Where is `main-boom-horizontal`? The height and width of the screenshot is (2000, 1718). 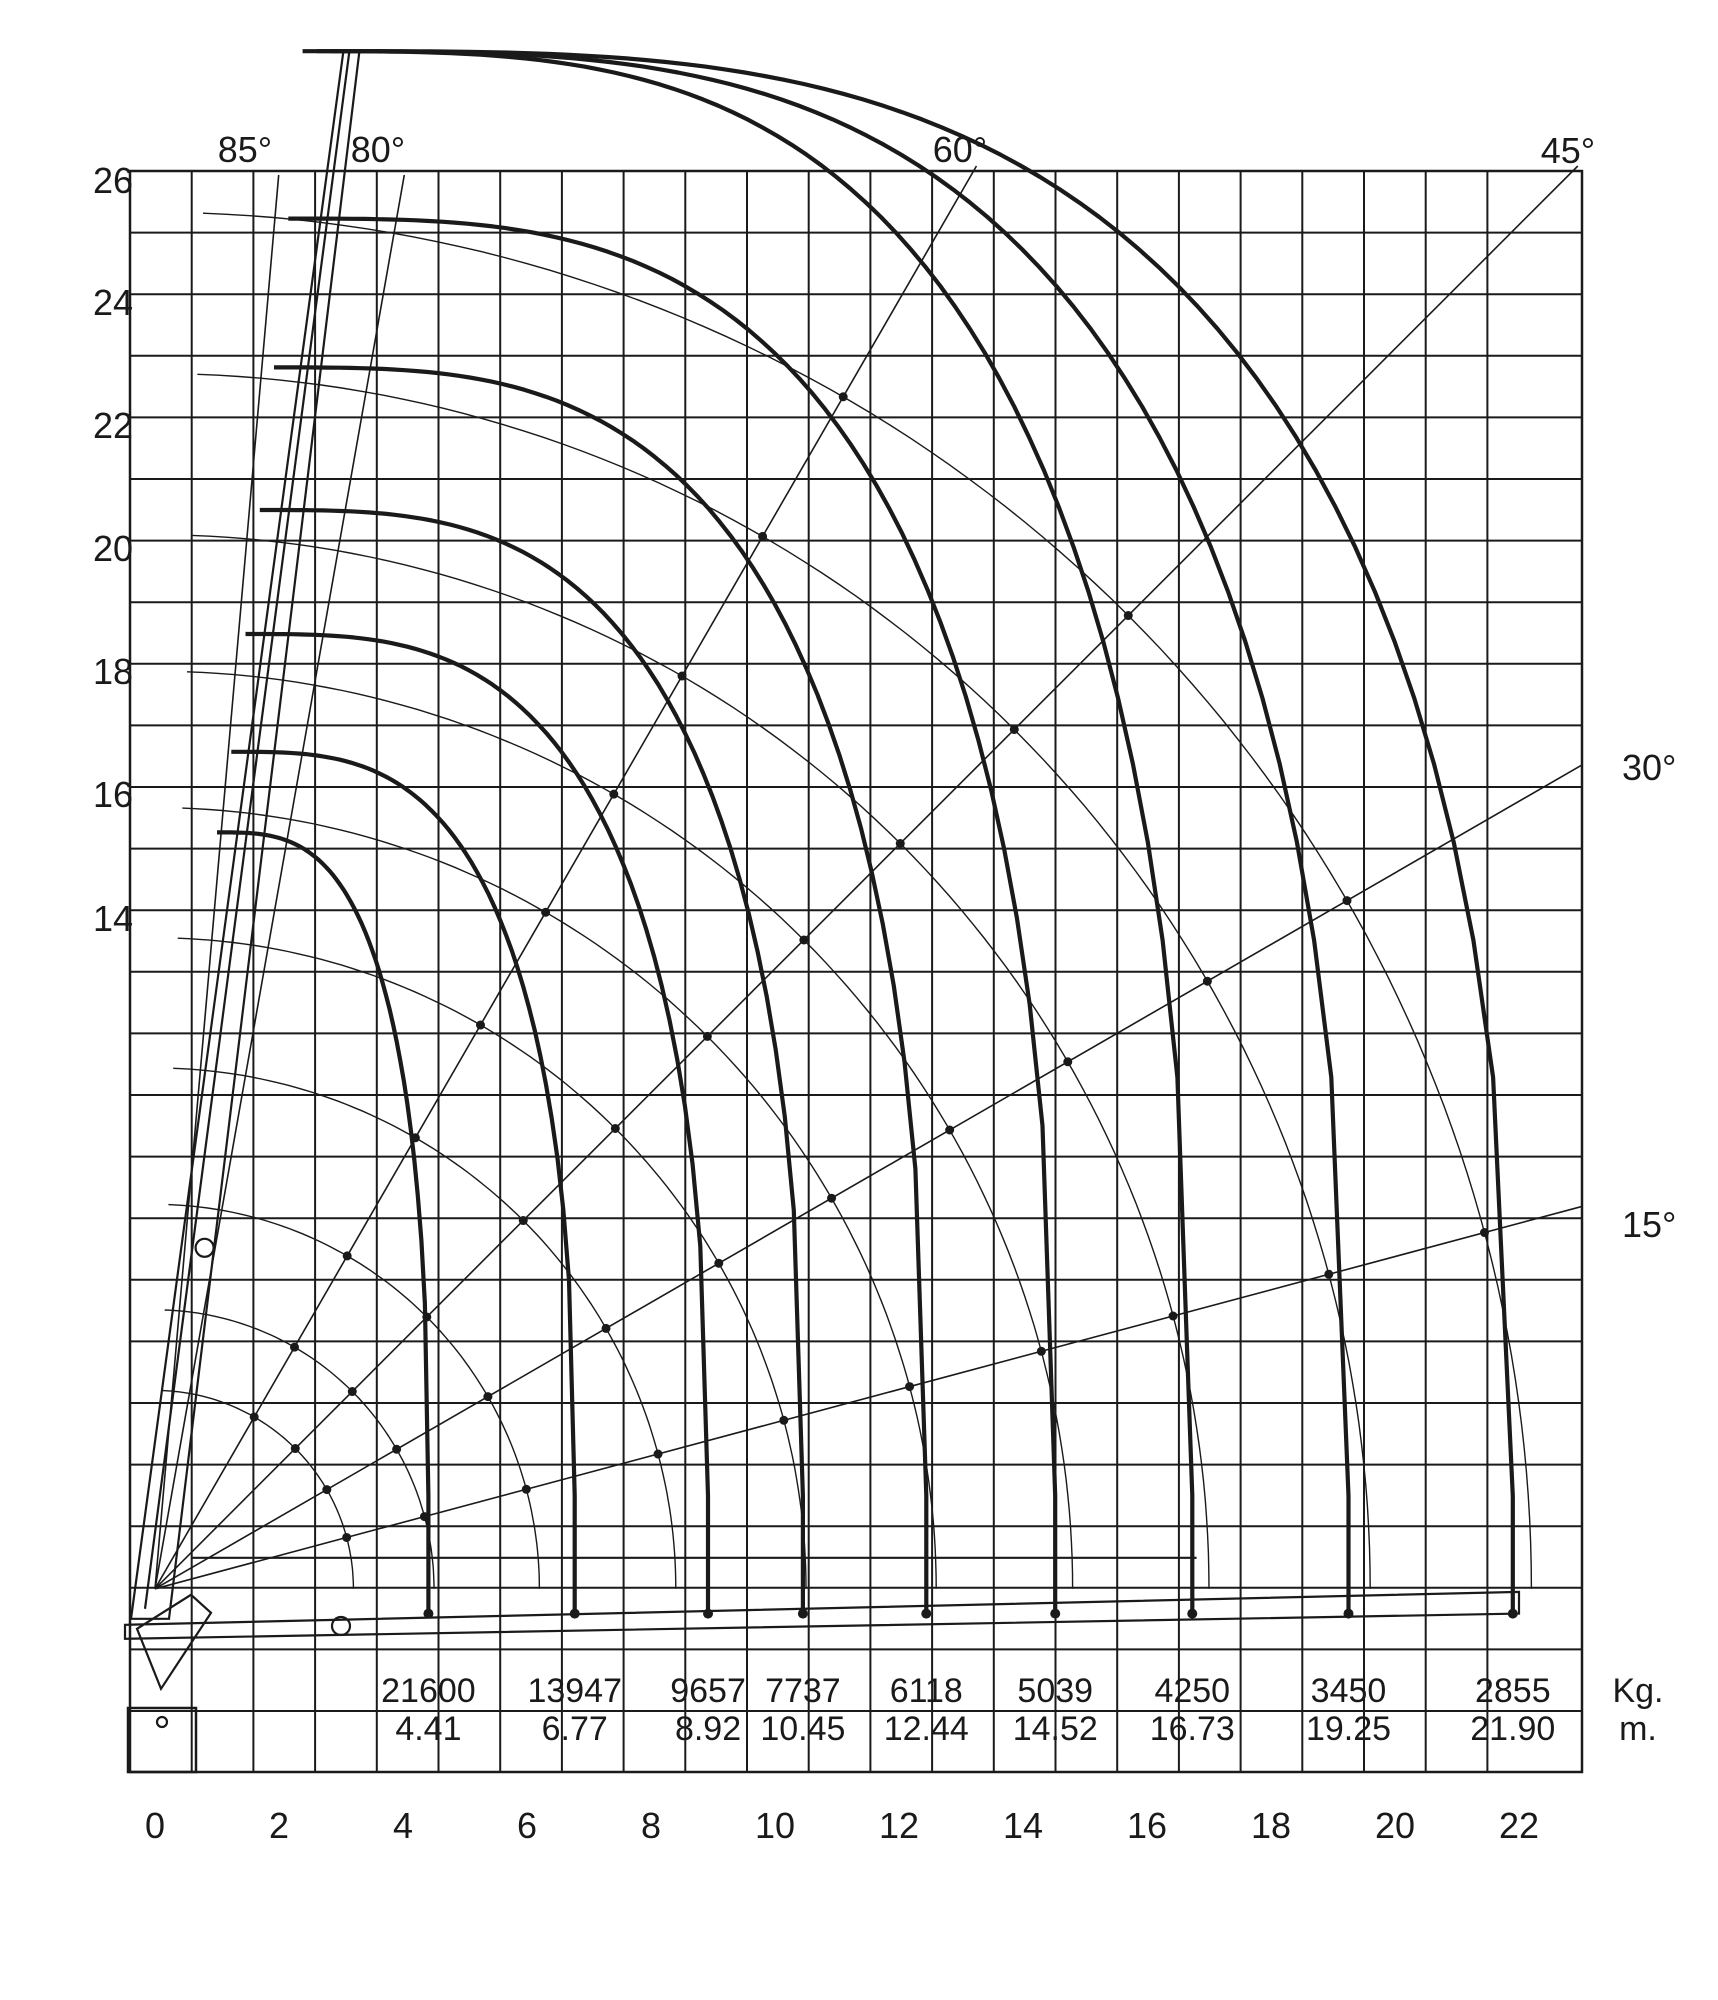
main-boom-horizontal is located at coordinates (822, 1615).